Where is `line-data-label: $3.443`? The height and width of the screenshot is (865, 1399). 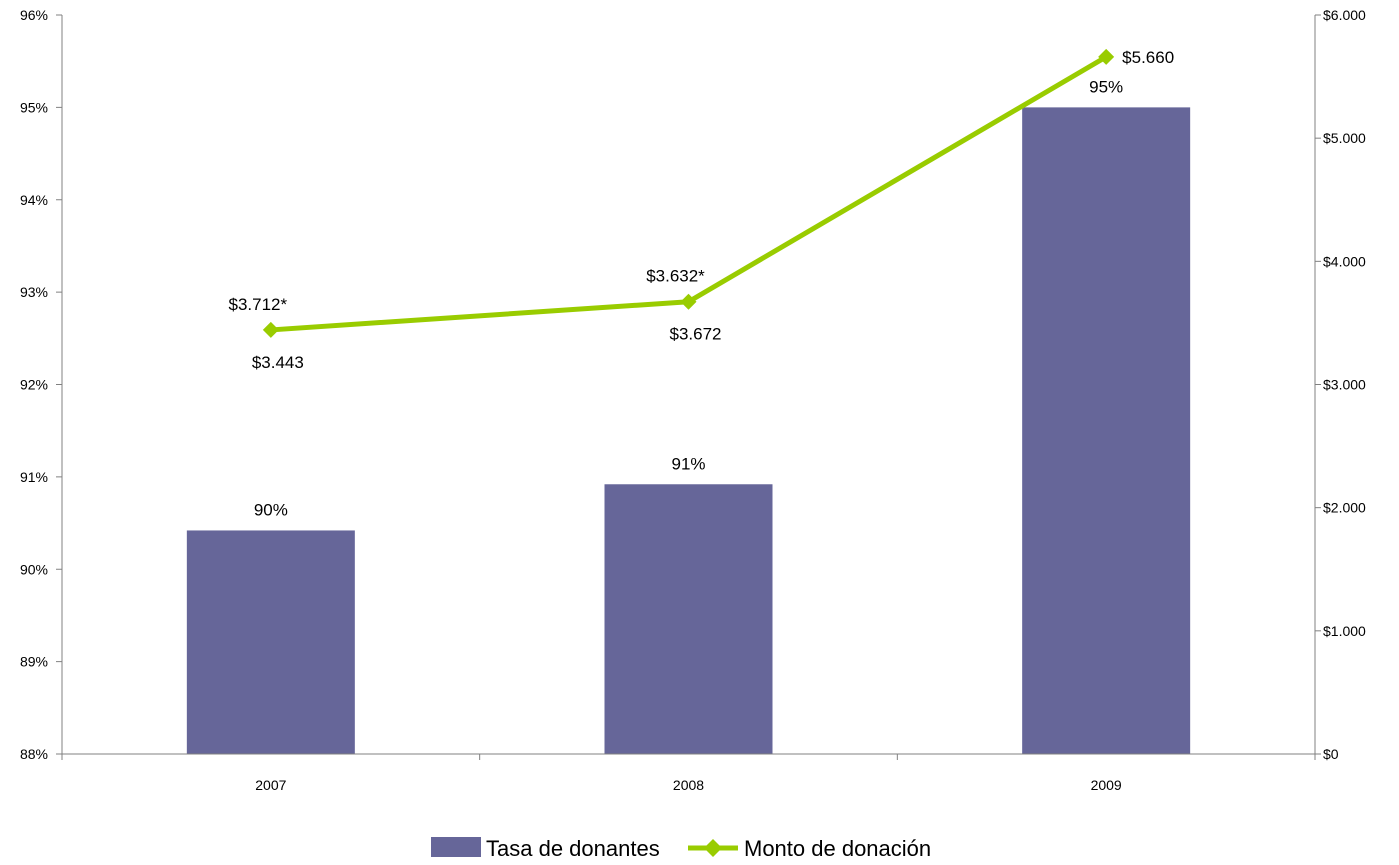 line-data-label: $3.443 is located at coordinates (278, 362).